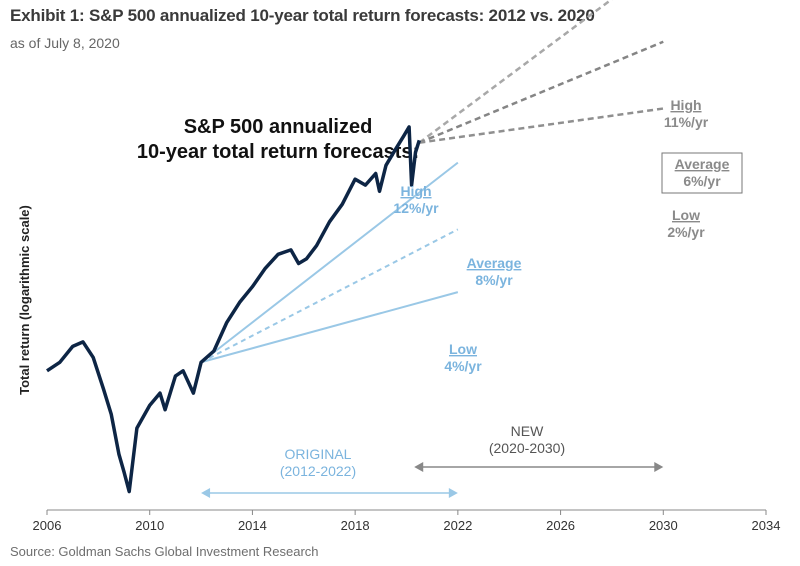 This screenshot has width=800, height=566. Describe the element at coordinates (318, 454) in the screenshot. I see `original-period-label: ORIGINAL` at that location.